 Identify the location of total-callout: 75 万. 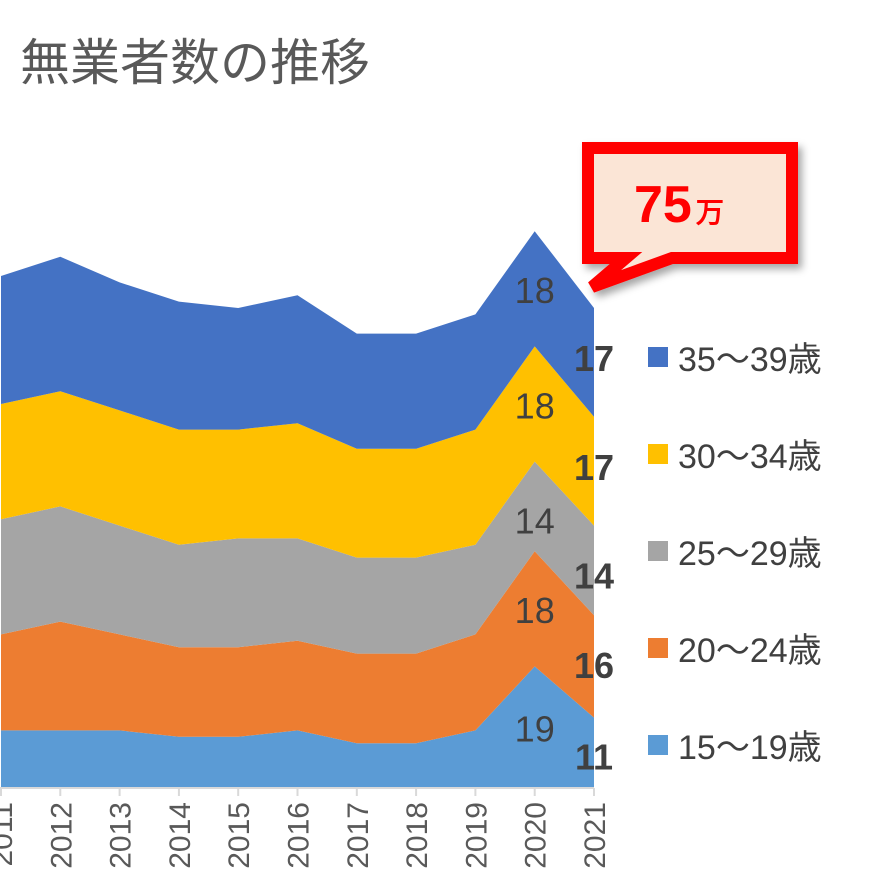
(690, 217).